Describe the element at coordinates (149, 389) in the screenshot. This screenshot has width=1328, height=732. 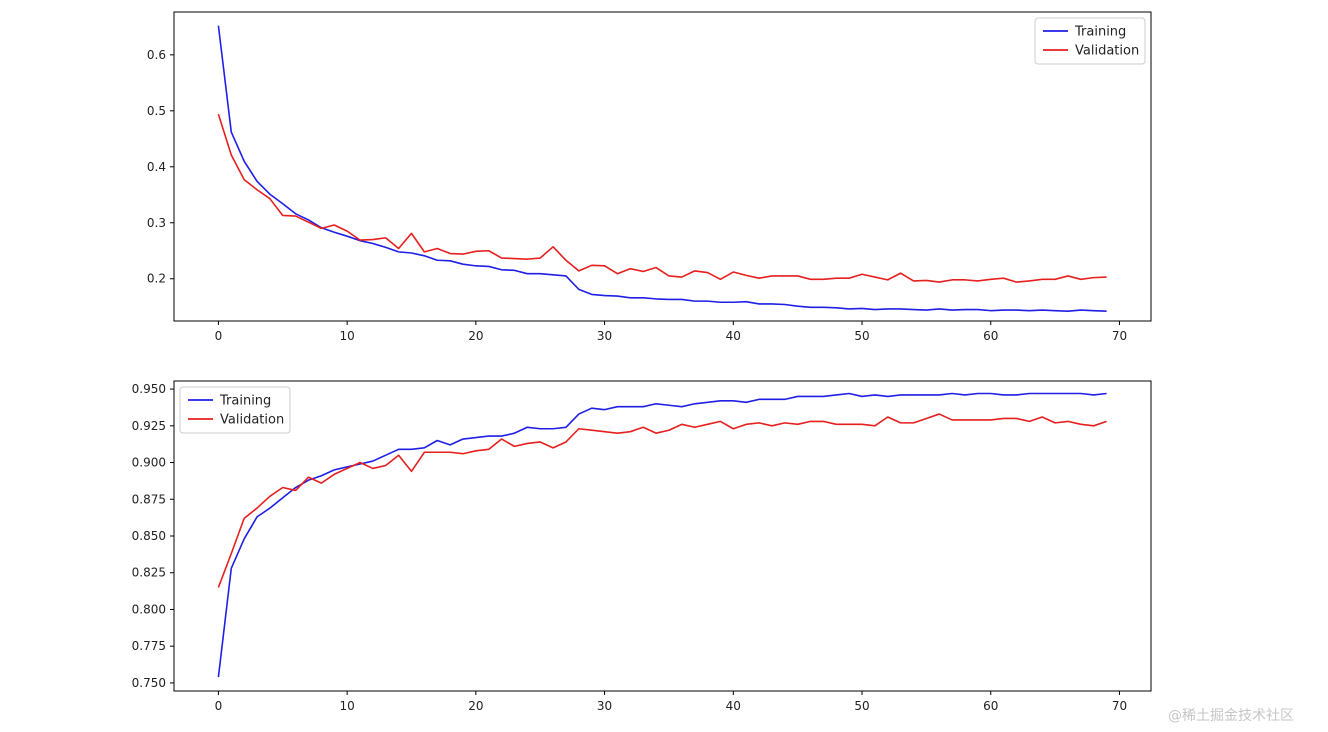
I see `y-tick-label: 0.950` at that location.